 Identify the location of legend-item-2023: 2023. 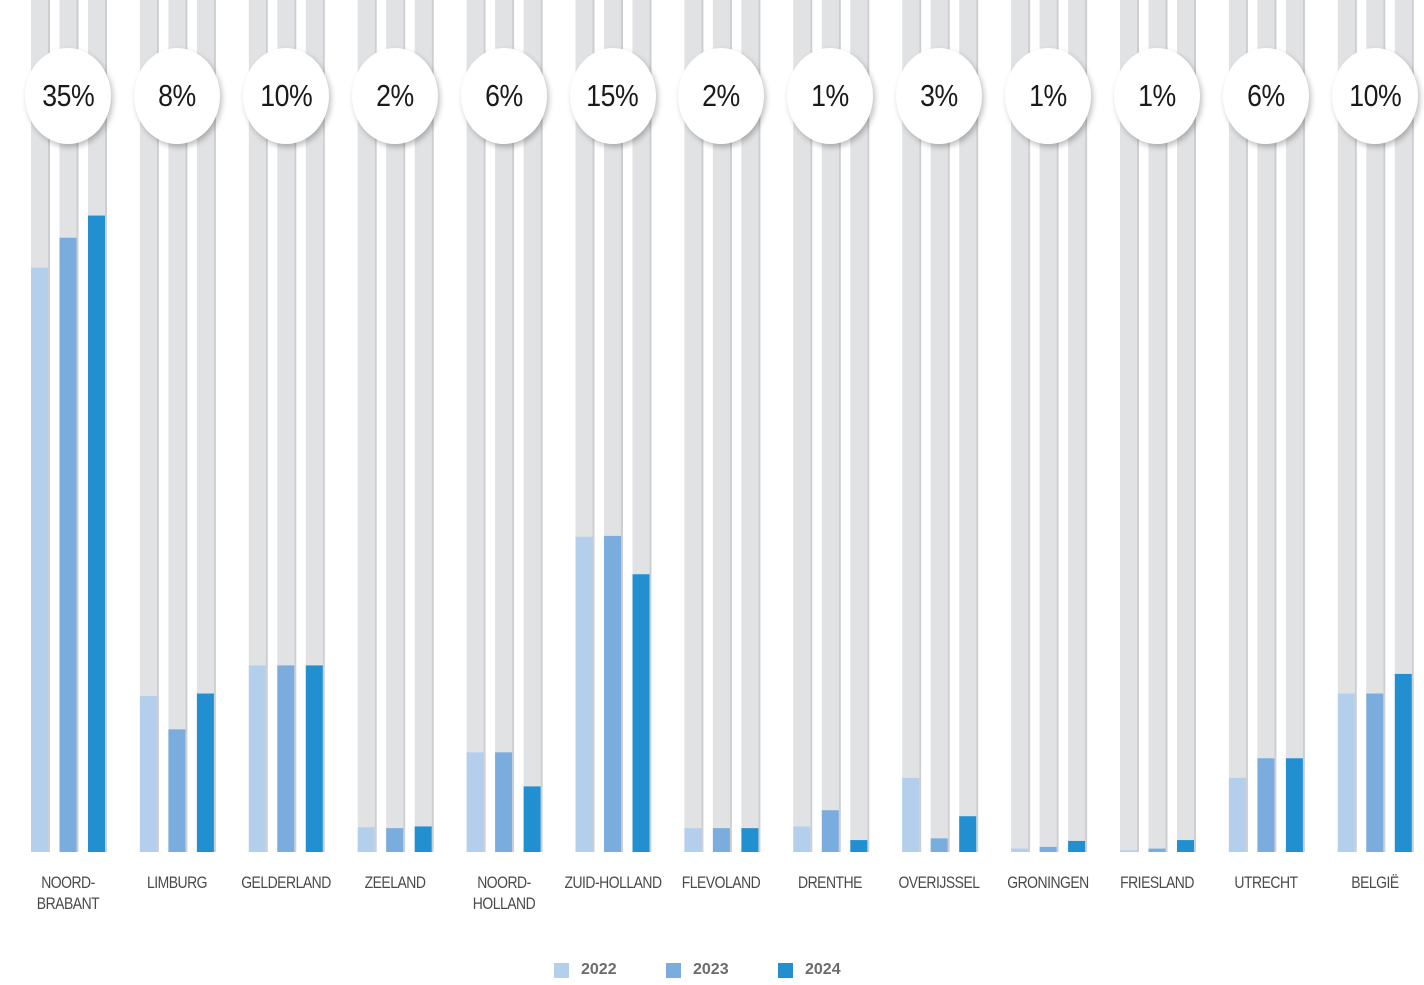
(722, 970).